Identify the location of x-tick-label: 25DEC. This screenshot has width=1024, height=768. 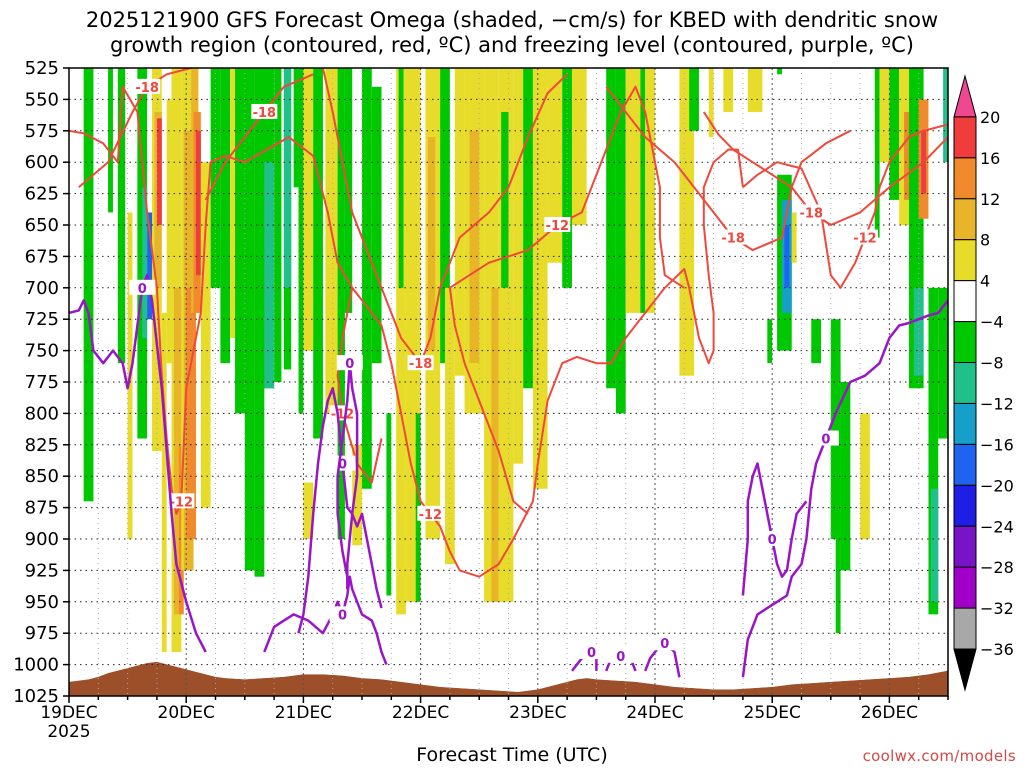
(772, 713).